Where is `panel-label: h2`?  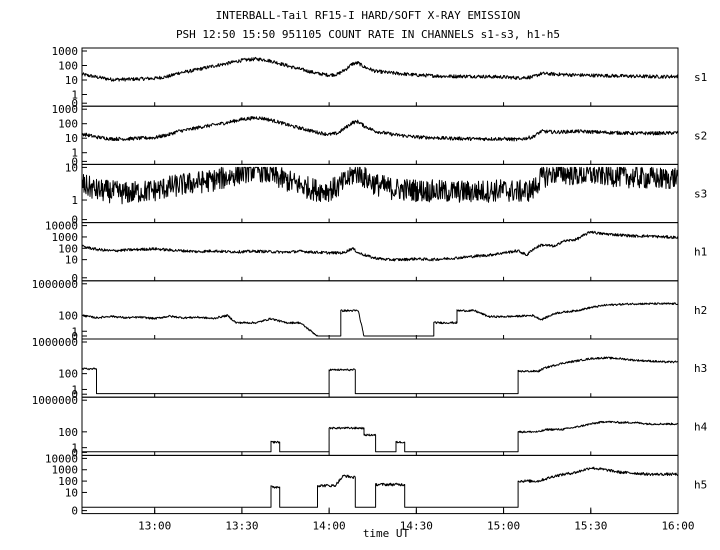 panel-label: h2 is located at coordinates (700, 310).